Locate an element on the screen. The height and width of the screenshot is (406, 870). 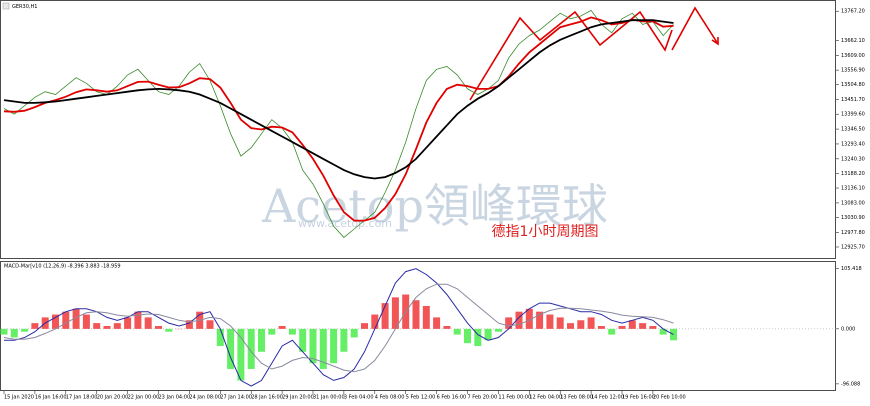
y-tick-label: -96.088 is located at coordinates (850, 384).